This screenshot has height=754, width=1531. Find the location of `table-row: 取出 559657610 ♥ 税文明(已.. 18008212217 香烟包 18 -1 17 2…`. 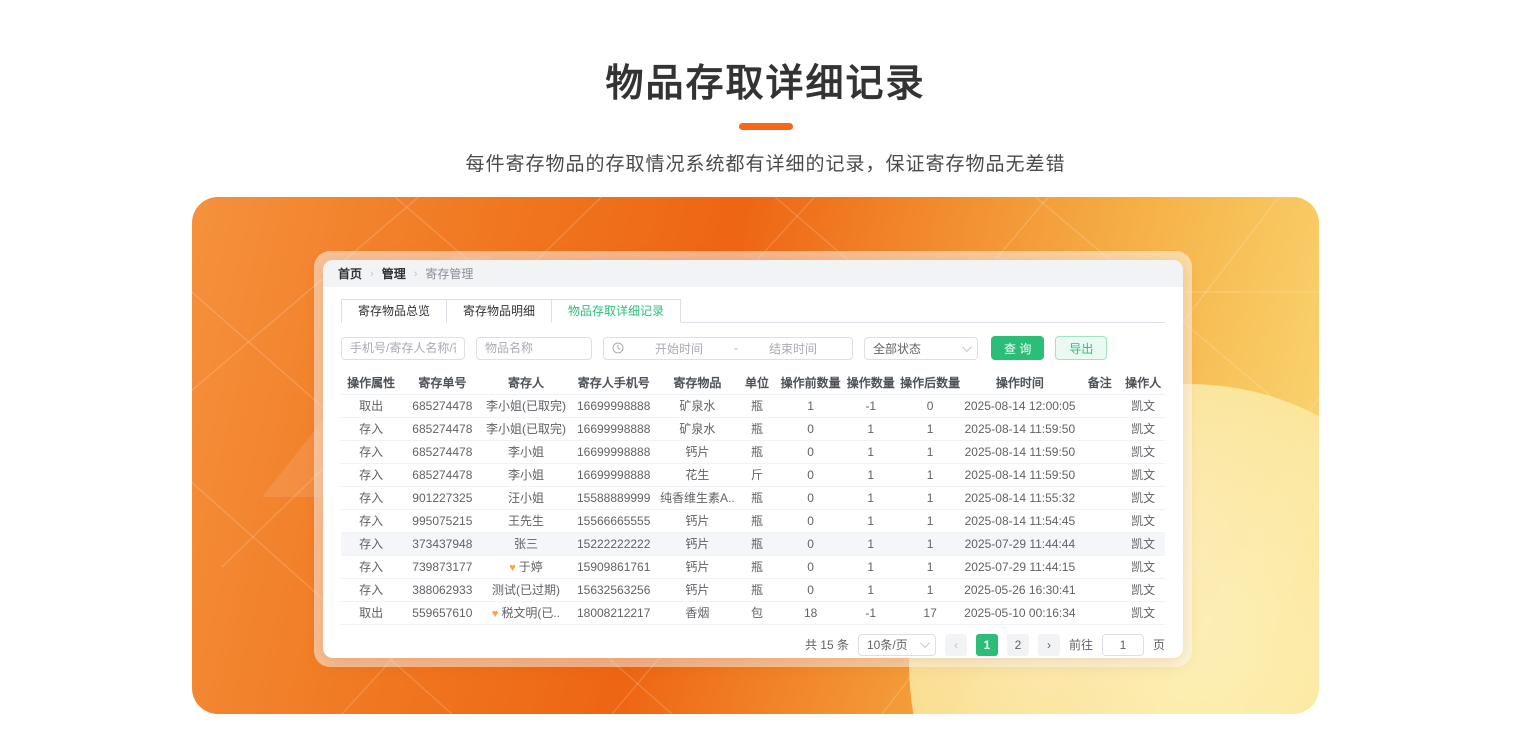

table-row: 取出 559657610 ♥ 税文明(已.. 18008212217 香烟包 18 -1 17 2… is located at coordinates (753, 613).